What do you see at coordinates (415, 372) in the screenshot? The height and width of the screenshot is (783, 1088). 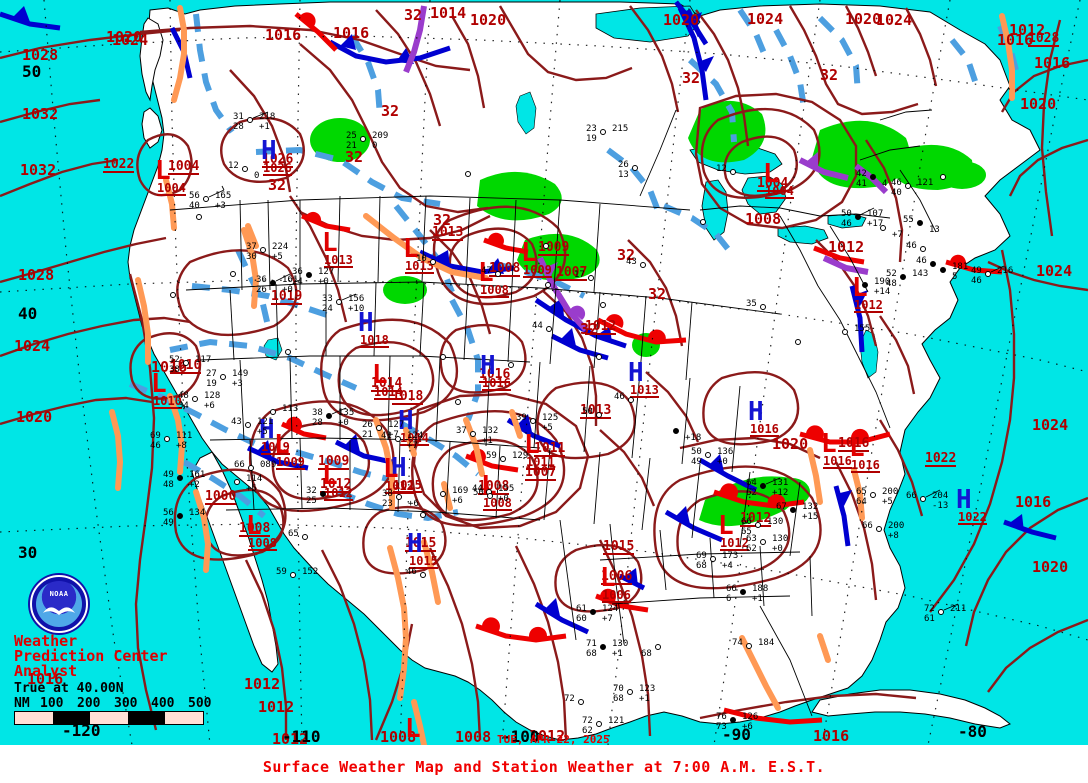 I see `lon-m100` at bounding box center [415, 372].